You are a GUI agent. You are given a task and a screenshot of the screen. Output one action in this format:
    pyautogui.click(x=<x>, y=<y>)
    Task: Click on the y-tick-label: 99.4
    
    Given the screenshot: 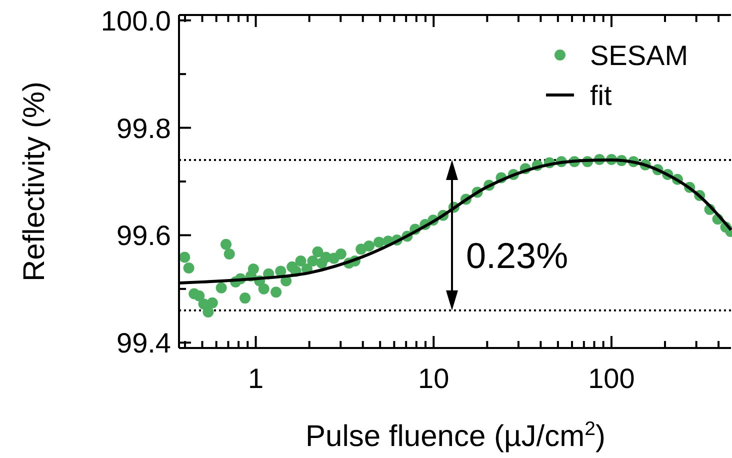 What is the action you would take?
    pyautogui.click(x=143, y=343)
    